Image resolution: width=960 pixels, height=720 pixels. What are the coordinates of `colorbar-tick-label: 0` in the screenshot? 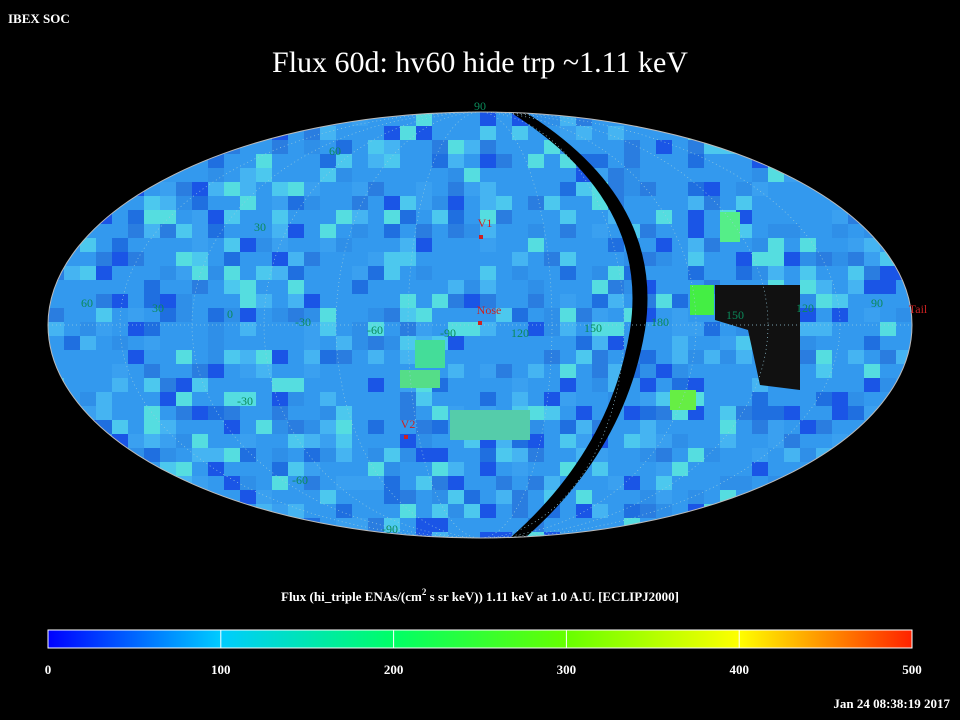 It's located at (48, 669).